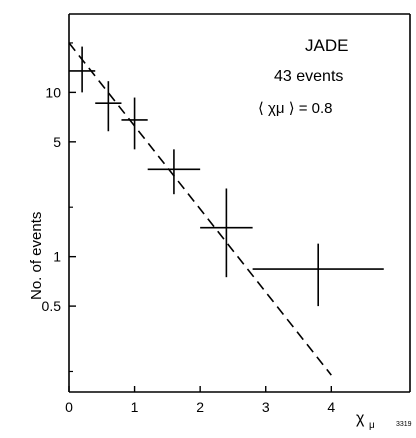 This screenshot has height=438, width=416. I want to click on mean-label: ⟨ χμ ⟩ = 0.8, so click(295, 108).